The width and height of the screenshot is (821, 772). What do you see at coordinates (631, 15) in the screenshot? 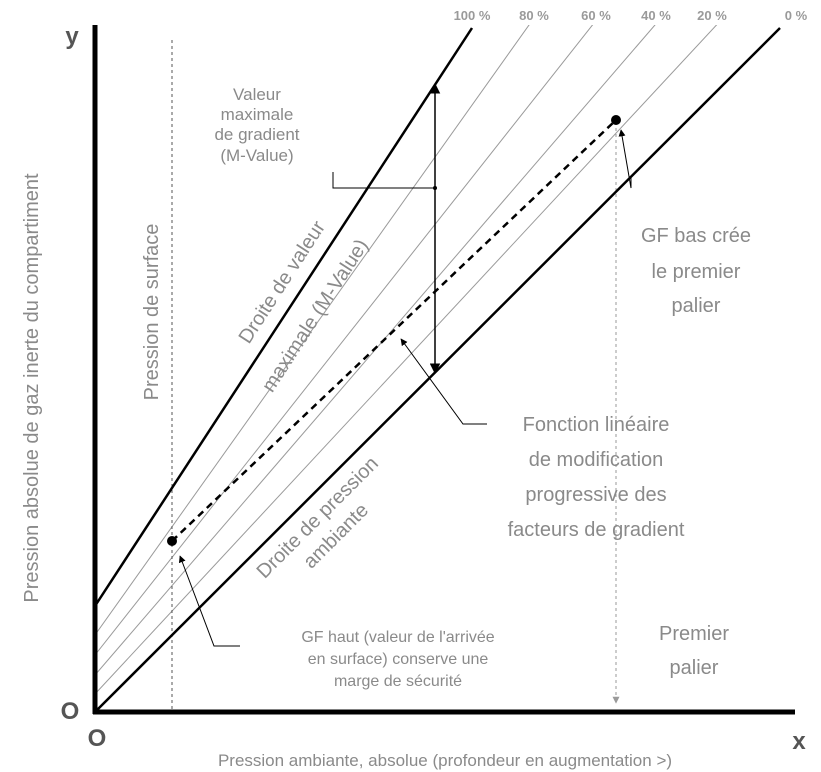
I see `percent-labels: 100 % 80 % 60 % 40 % 20 % 0 %` at bounding box center [631, 15].